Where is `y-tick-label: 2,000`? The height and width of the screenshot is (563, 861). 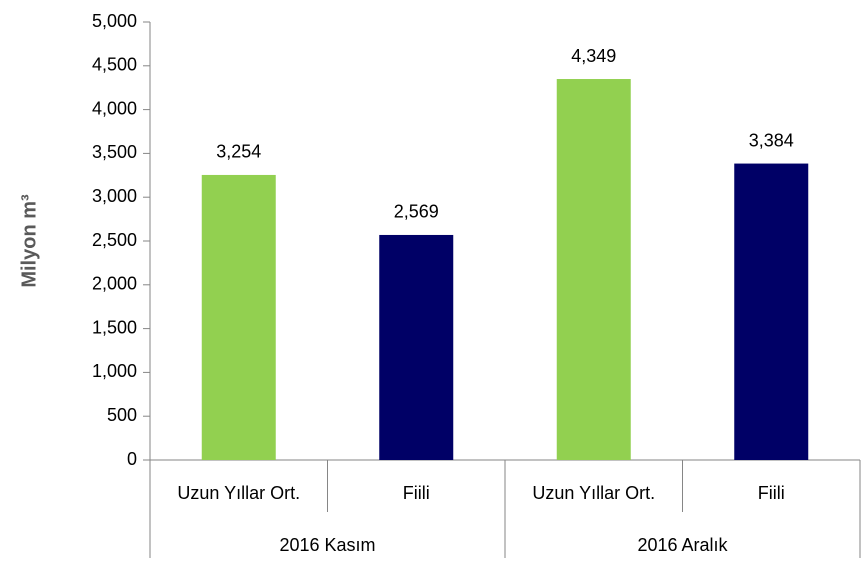 y-tick-label: 2,000 is located at coordinates (114, 284).